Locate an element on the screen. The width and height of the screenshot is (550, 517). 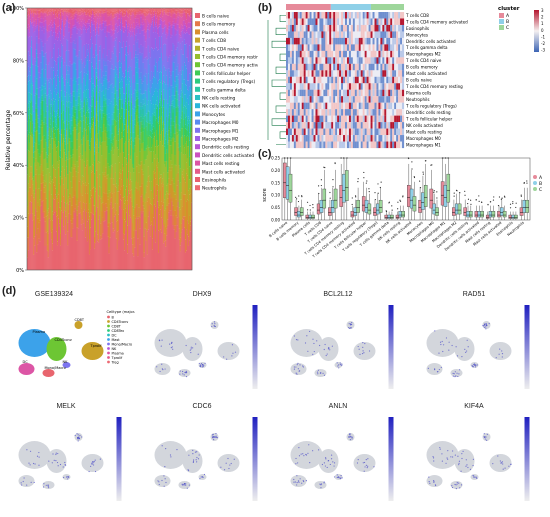
legend-label: T cells CD4 memory activated is located at coordinates (229, 66).